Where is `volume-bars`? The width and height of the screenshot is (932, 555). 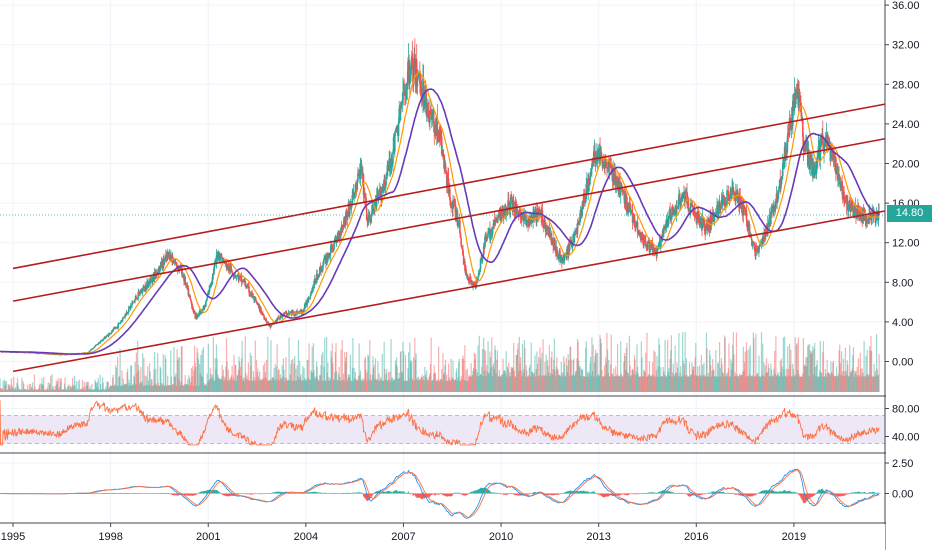
volume-bars is located at coordinates (440, 362).